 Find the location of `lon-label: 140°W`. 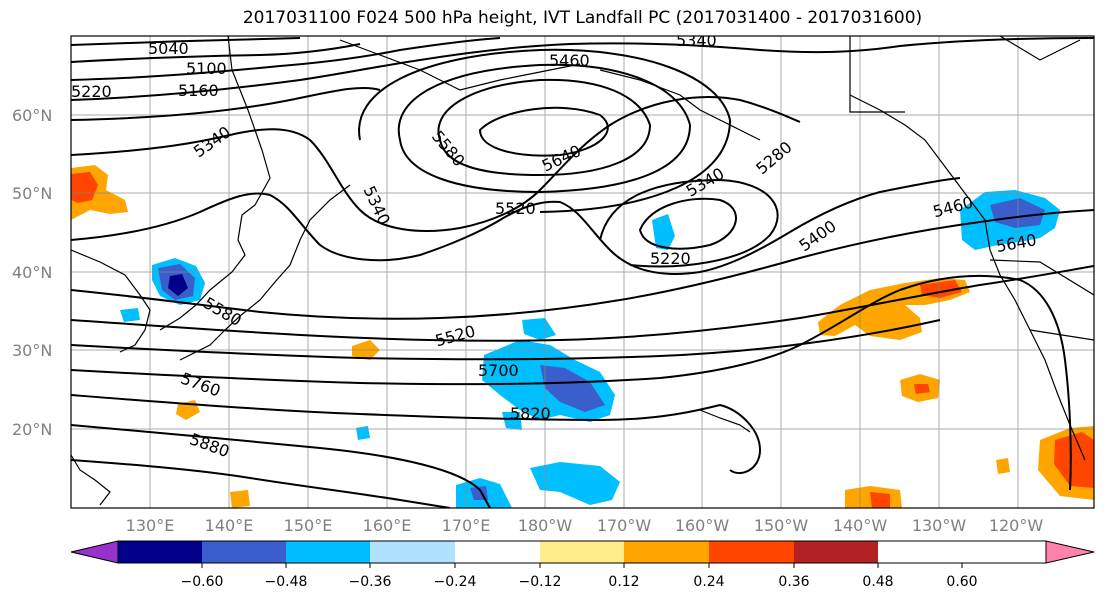

lon-label: 140°W is located at coordinates (860, 525).